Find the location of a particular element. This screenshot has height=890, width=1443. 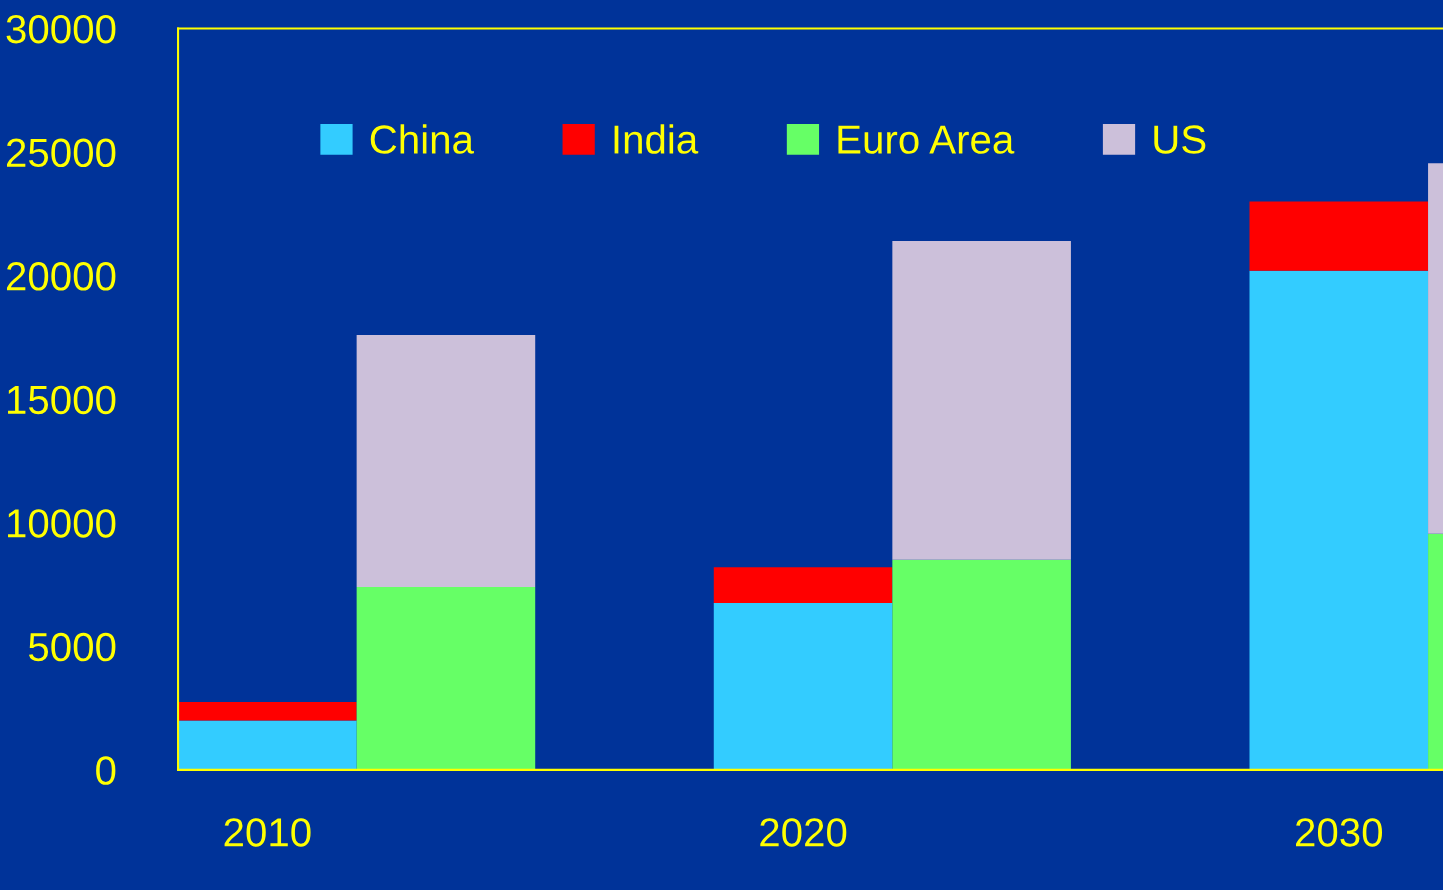

x-tick-label: 2010 is located at coordinates (267, 832).